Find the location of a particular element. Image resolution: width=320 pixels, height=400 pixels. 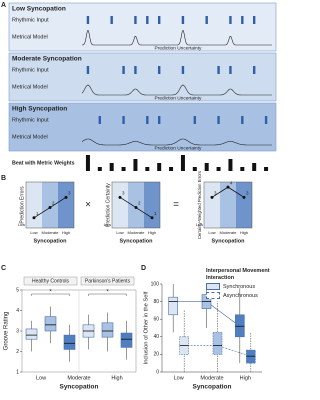

operator: × is located at coordinates (88, 205).